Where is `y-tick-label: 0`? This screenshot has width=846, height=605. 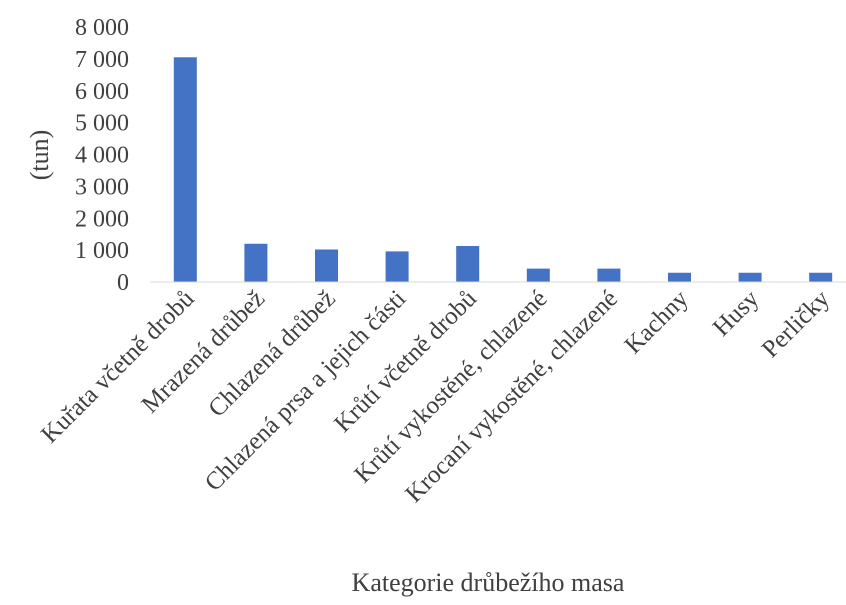 y-tick-label: 0 is located at coordinates (123, 283).